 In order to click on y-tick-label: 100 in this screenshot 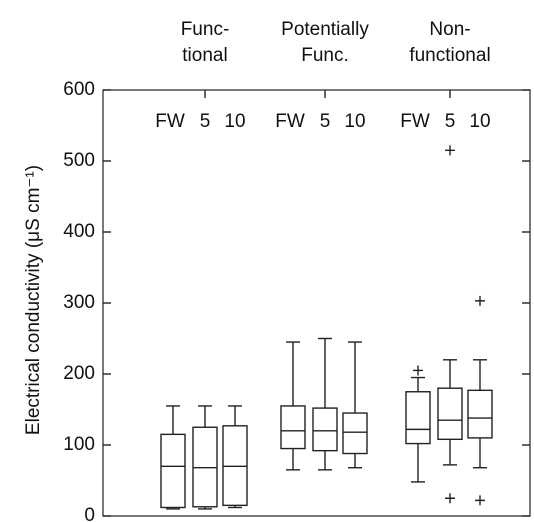, I will do `click(79, 444)`.